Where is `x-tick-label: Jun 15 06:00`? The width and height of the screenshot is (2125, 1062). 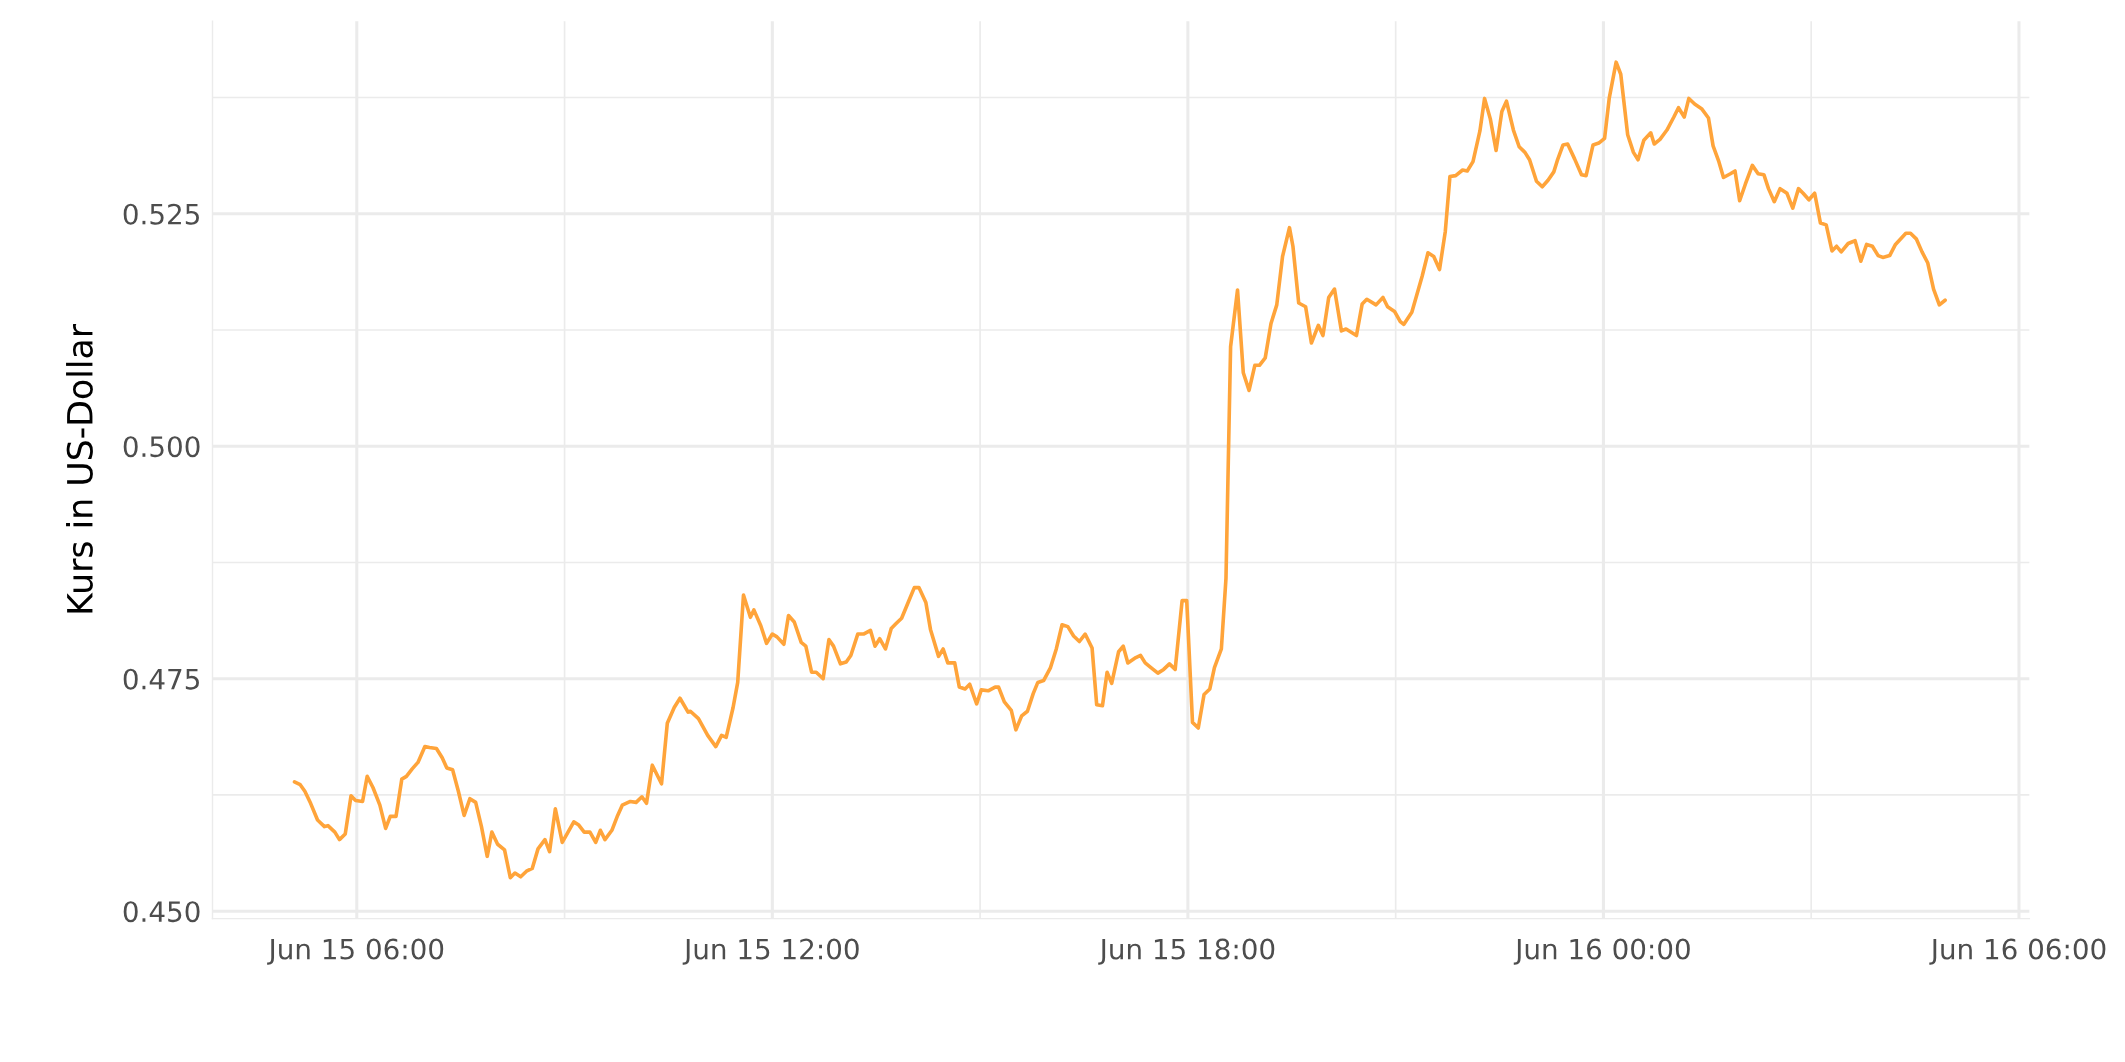
x-tick-label: Jun 15 06:00 is located at coordinates (355, 951).